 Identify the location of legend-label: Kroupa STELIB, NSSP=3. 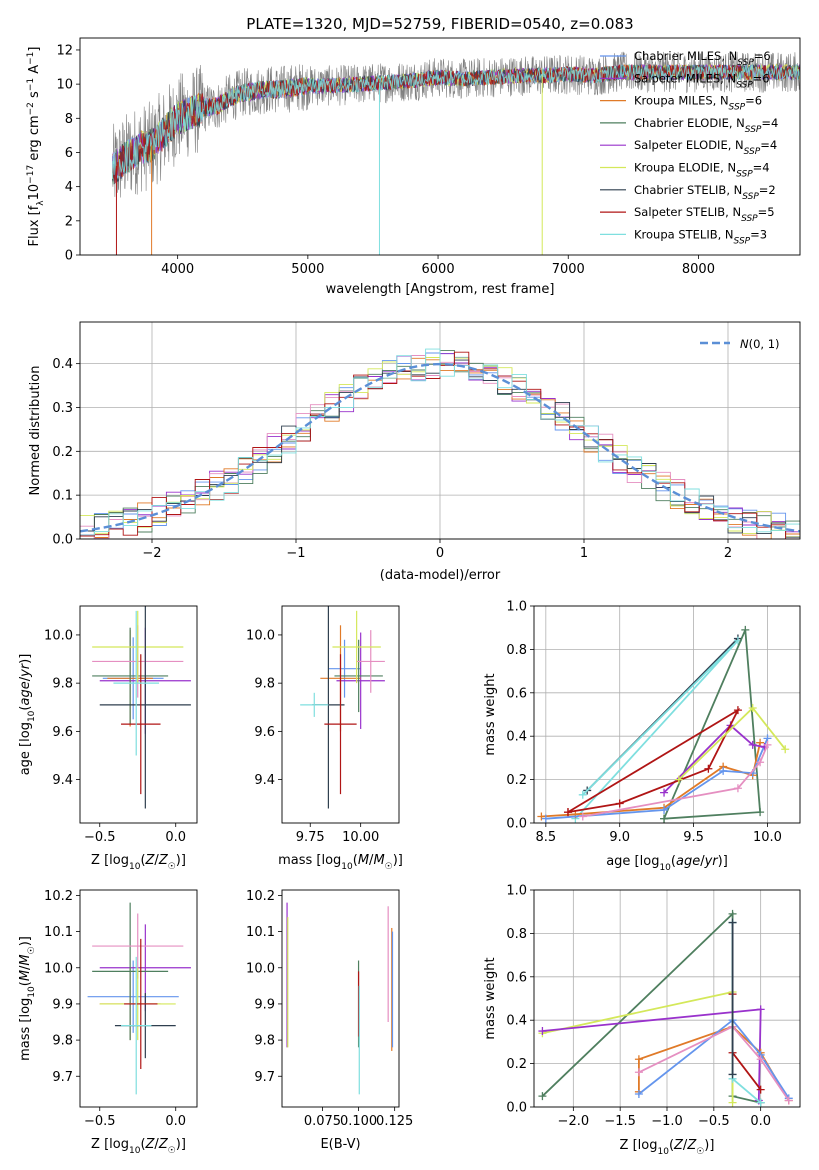
(700, 236).